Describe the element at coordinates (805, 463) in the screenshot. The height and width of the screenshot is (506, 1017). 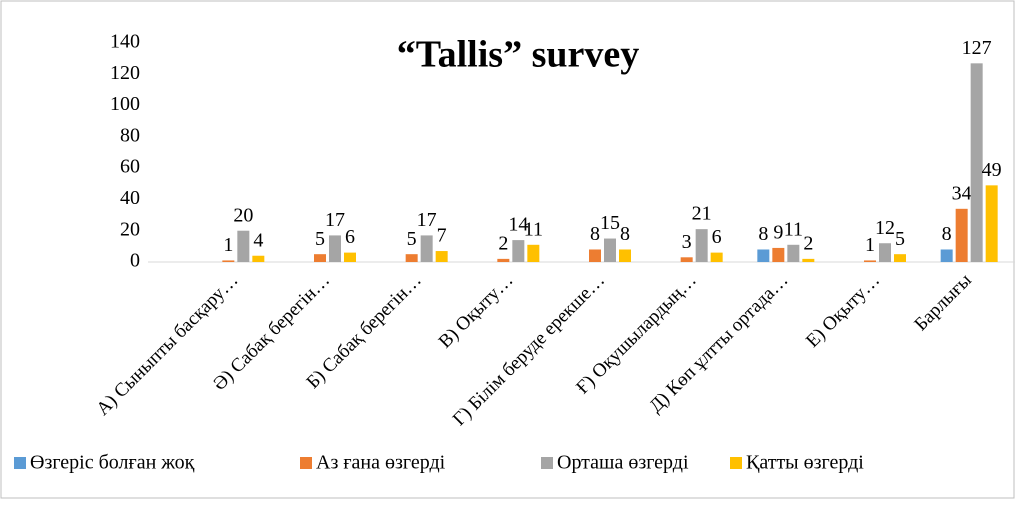
I see `legend-label: Қатты өзгерді` at that location.